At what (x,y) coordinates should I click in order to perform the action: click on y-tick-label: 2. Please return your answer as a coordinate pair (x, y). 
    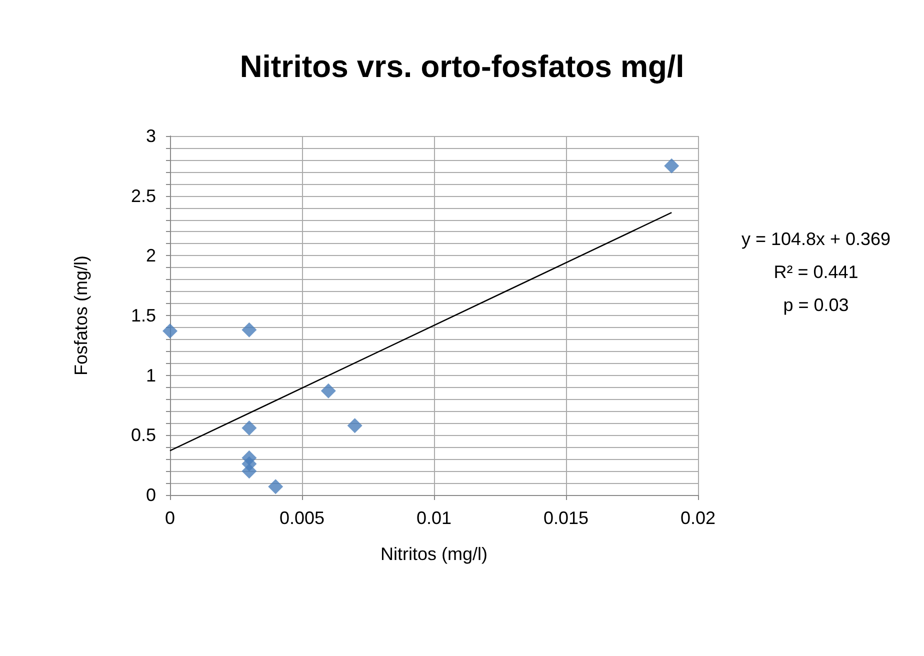
    Looking at the image, I should click on (151, 256).